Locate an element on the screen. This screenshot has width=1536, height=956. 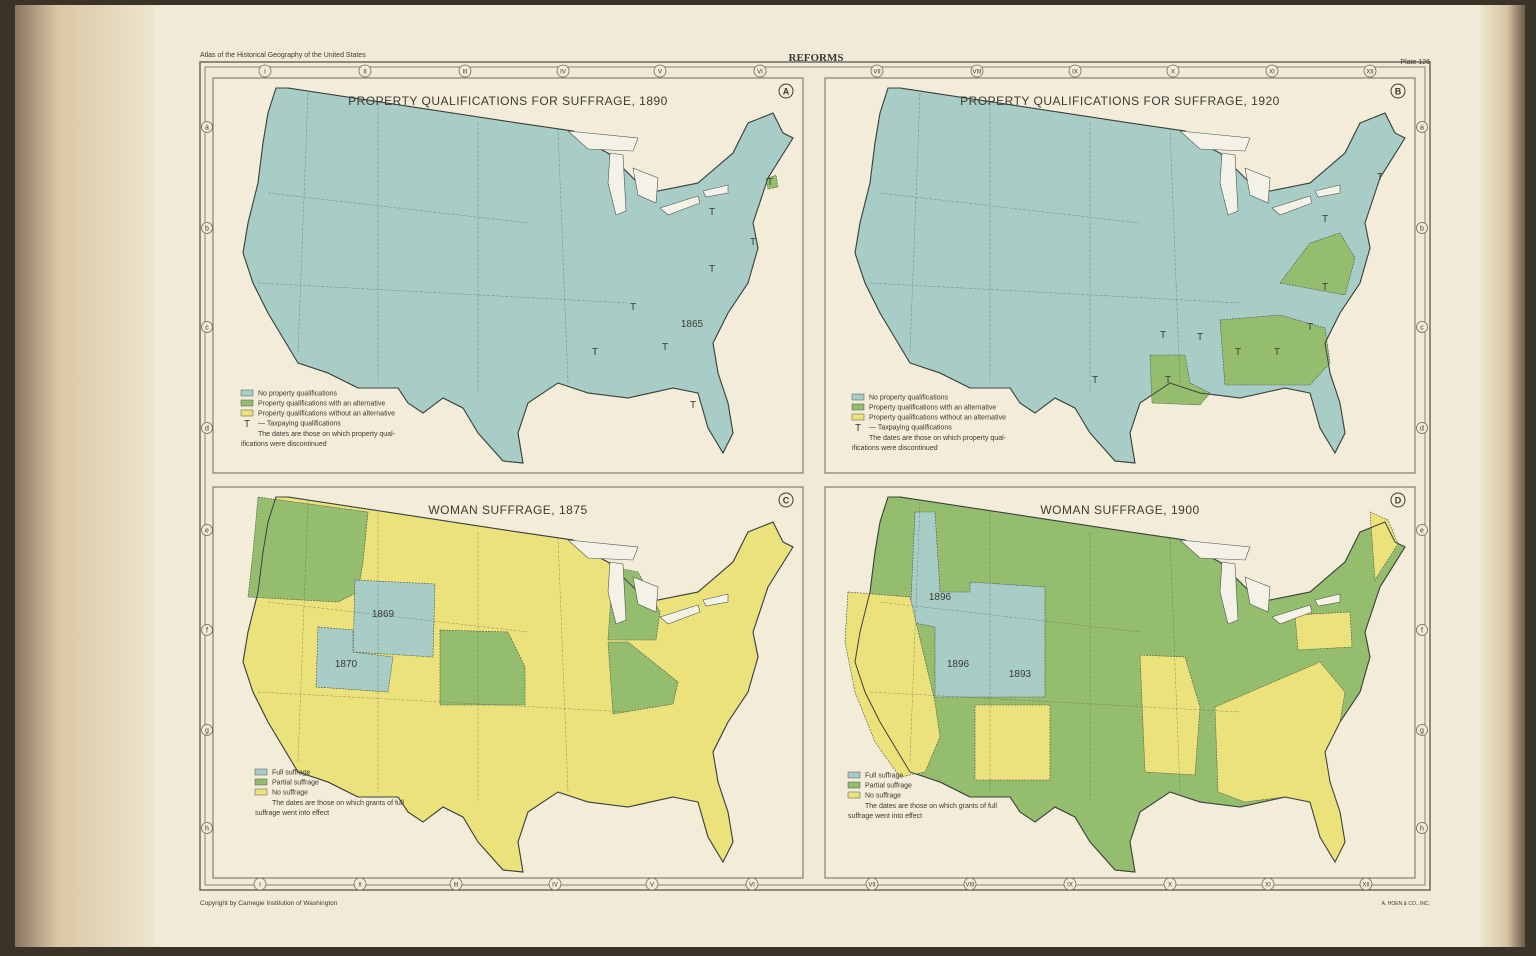
legend-note: ifications were discontinued is located at coordinates (284, 444).